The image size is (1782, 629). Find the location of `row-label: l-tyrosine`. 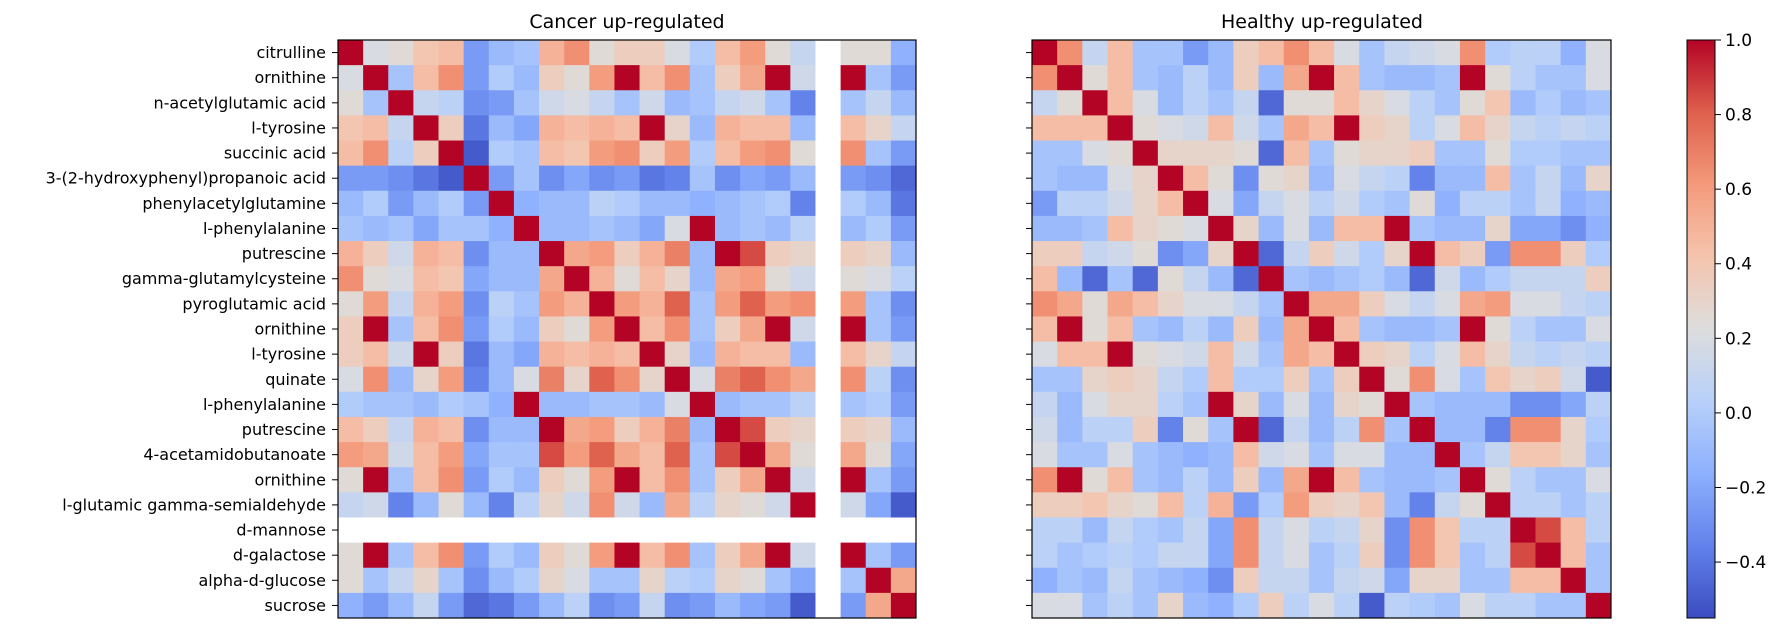

row-label: l-tyrosine is located at coordinates (288, 354).